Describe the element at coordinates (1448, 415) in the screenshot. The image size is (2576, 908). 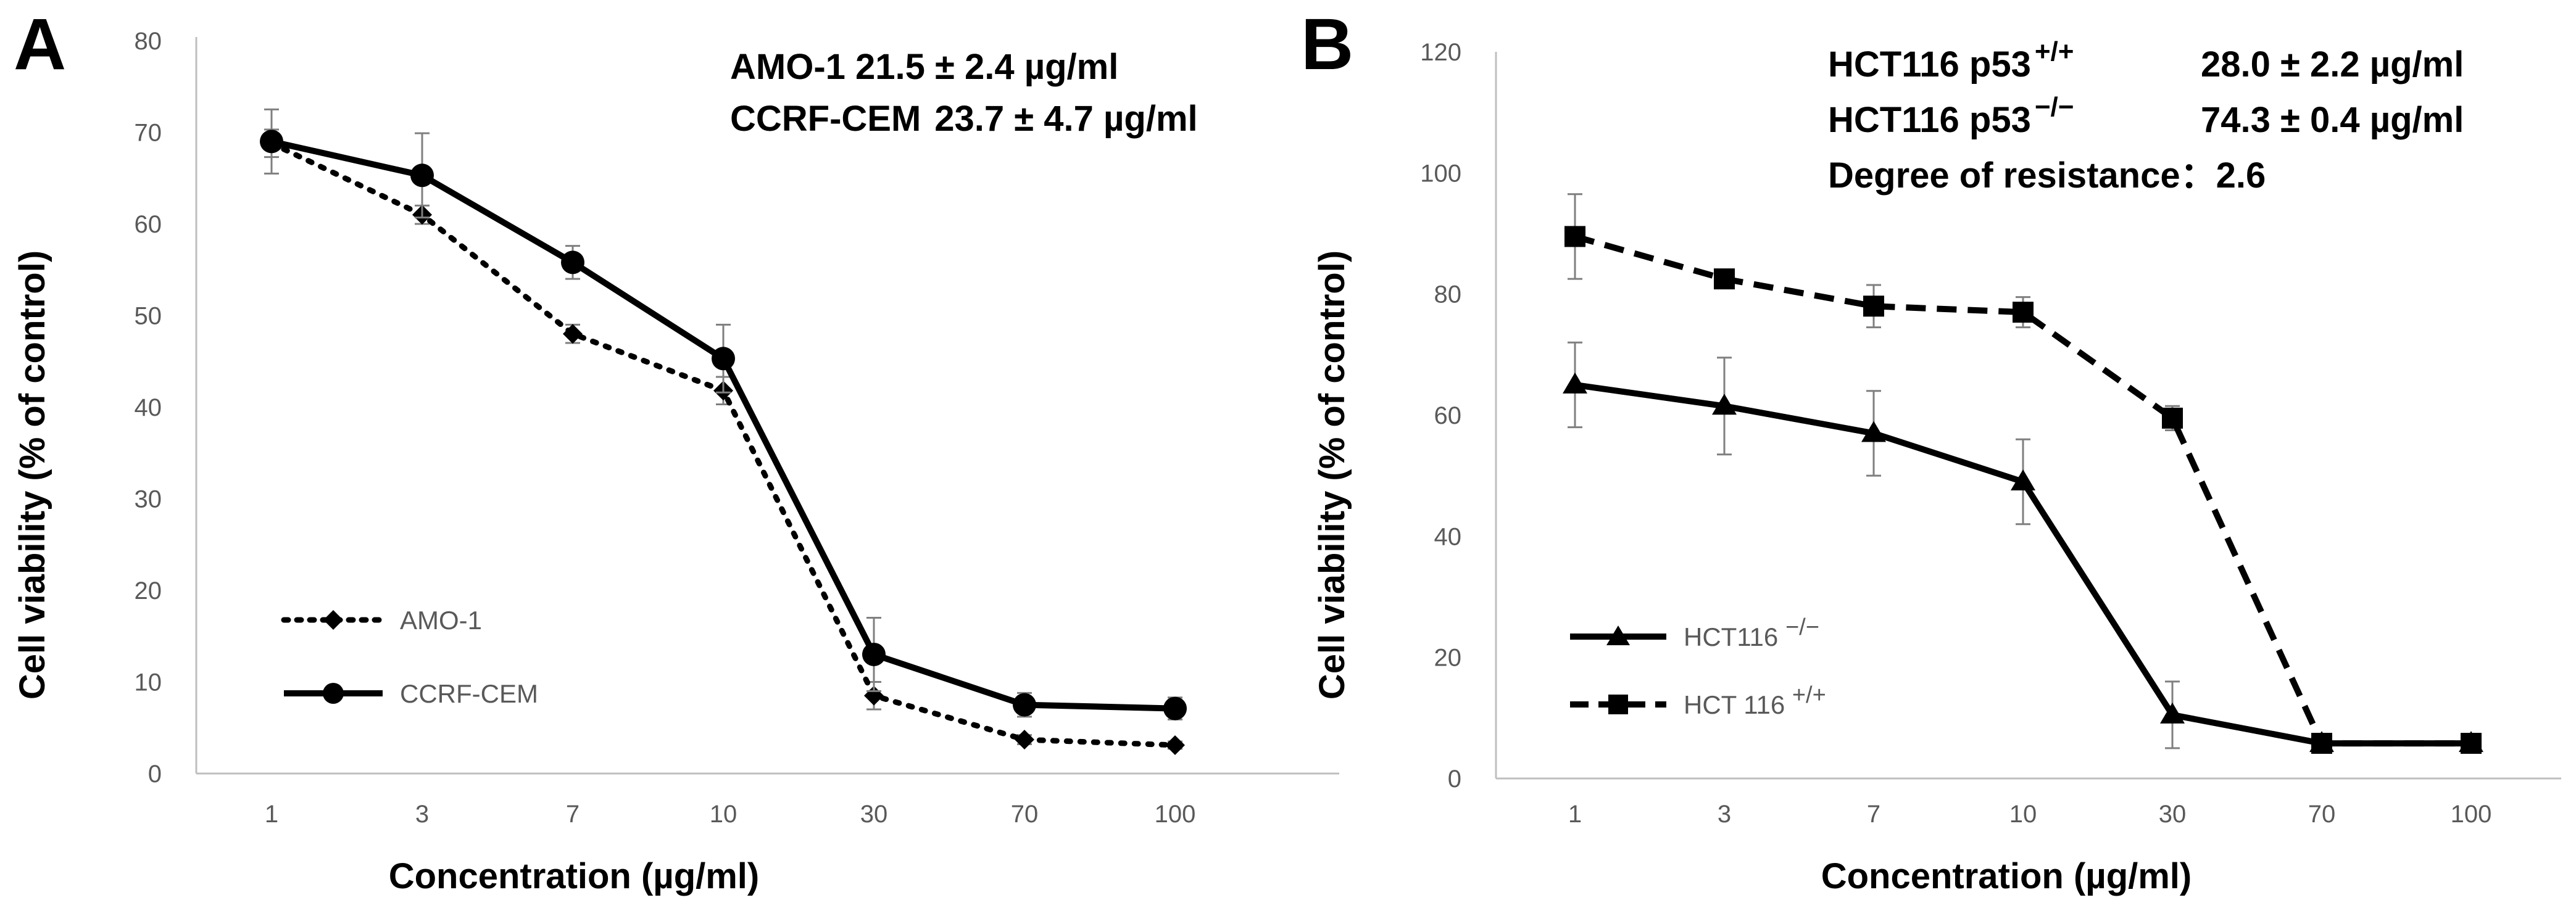
I see `y-tick-label-b: 60` at that location.